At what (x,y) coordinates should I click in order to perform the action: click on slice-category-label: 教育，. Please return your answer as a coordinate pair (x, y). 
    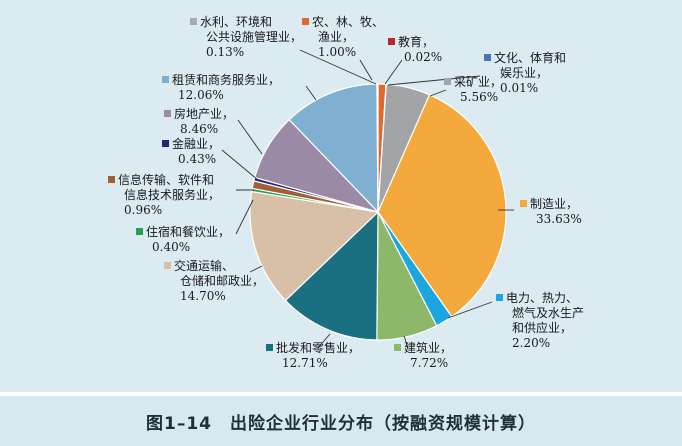
    Looking at the image, I should click on (416, 41).